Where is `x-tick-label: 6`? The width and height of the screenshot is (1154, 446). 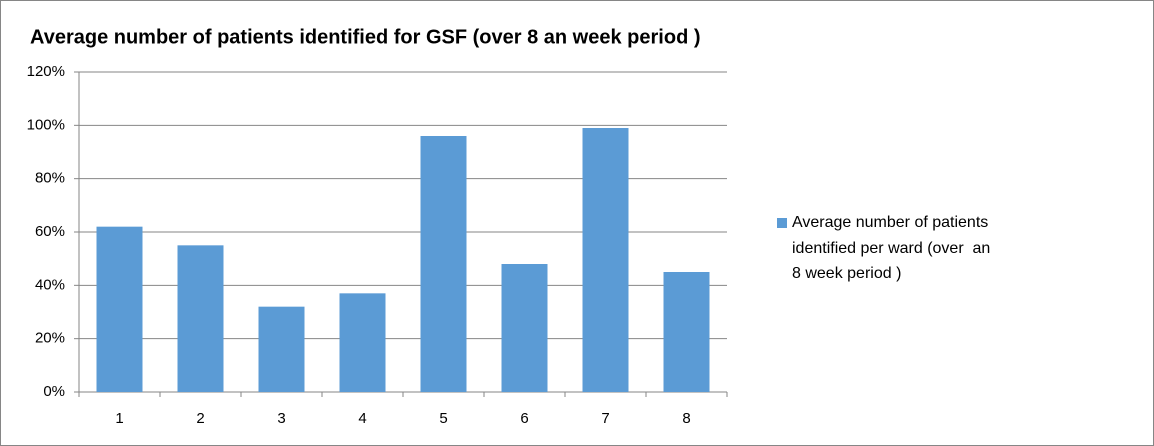 x-tick-label: 6 is located at coordinates (524, 418).